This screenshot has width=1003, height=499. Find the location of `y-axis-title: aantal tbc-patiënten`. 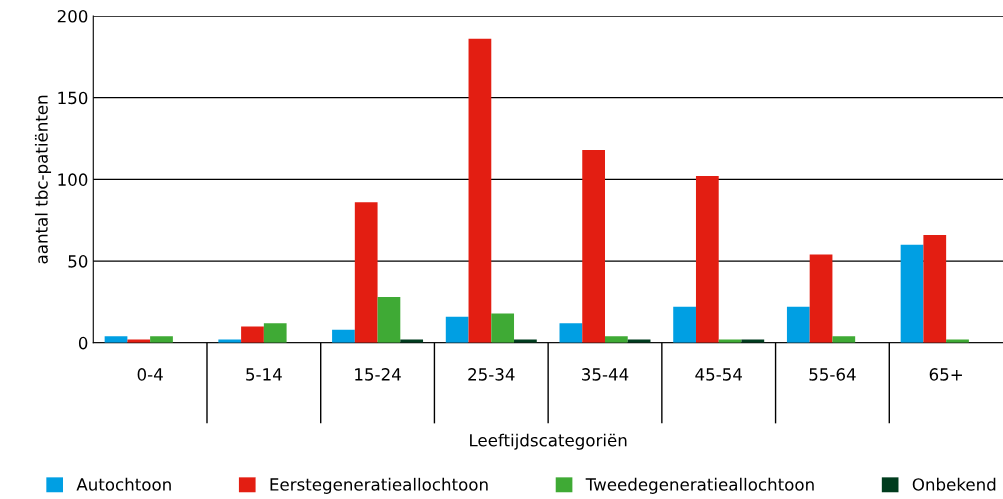

y-axis-title: aantal tbc-patiënten is located at coordinates (43, 179).